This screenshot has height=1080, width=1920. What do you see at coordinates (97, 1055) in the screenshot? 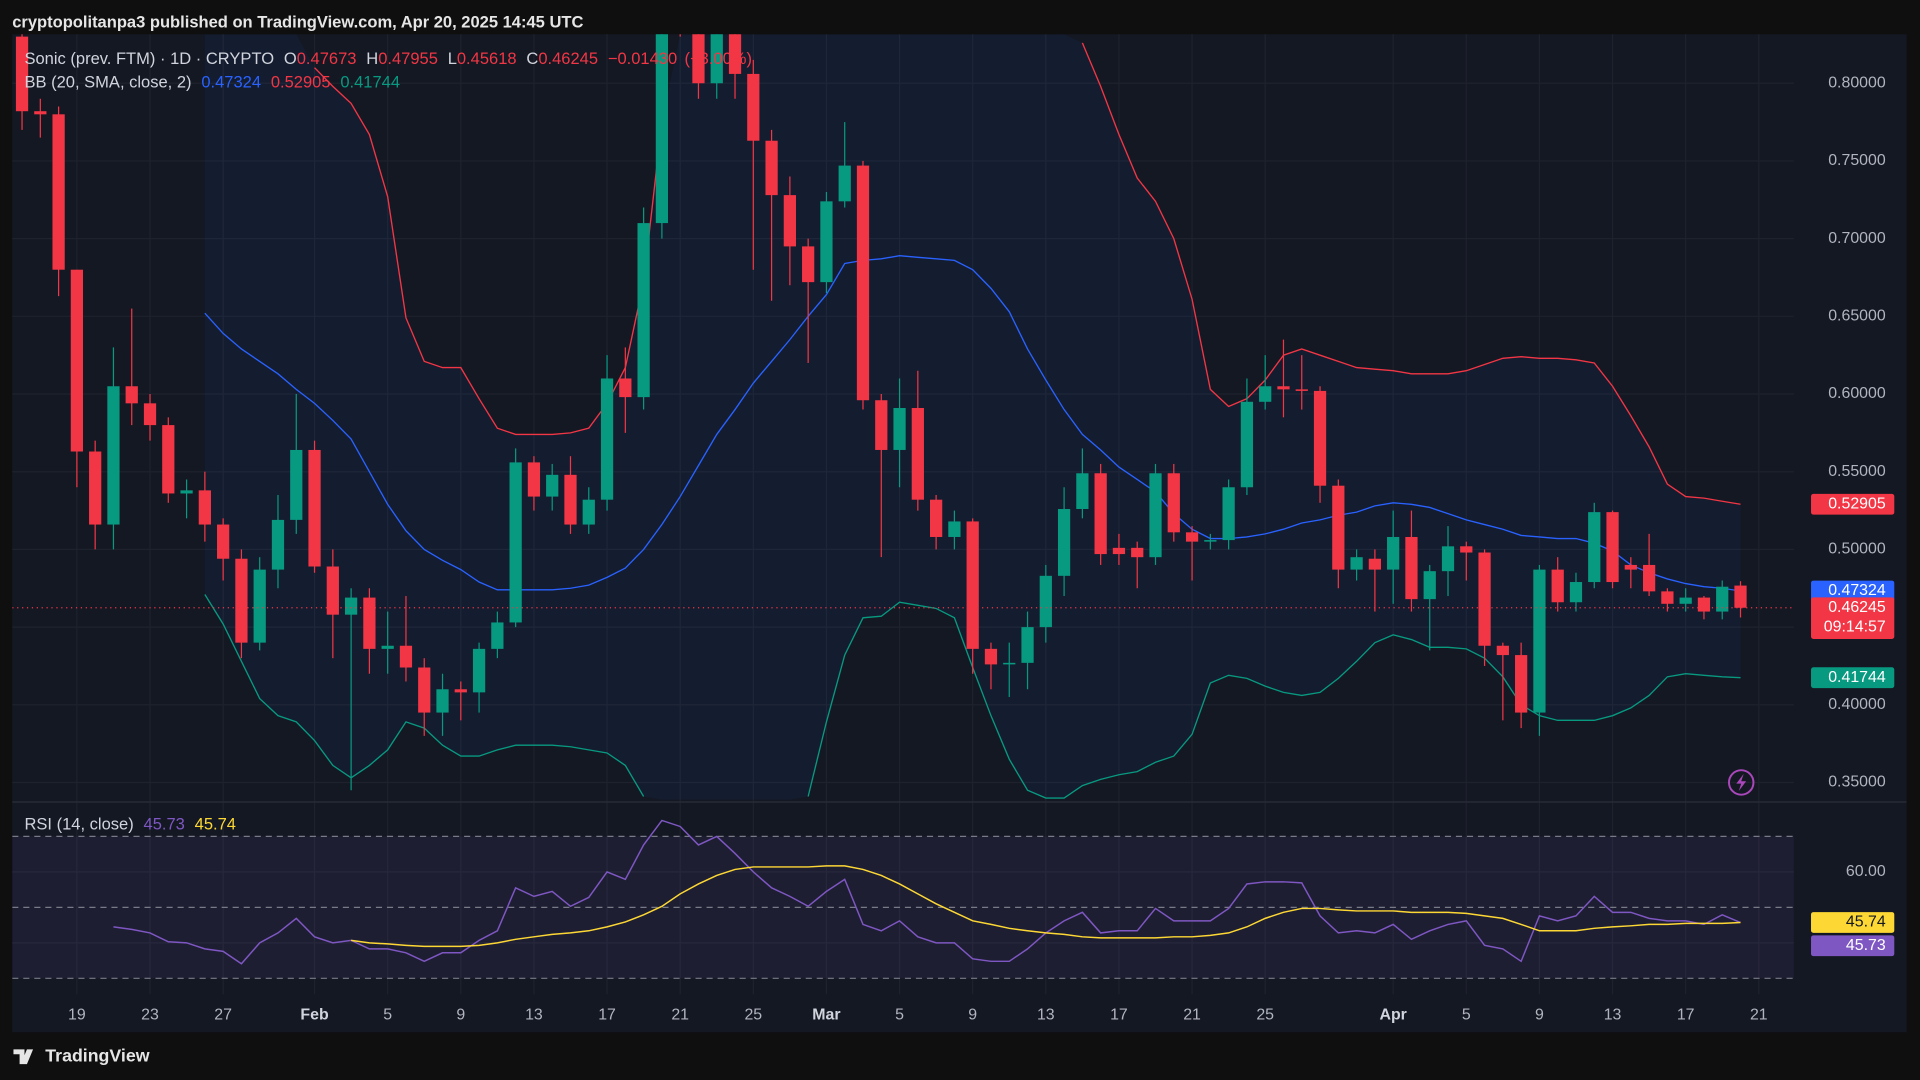
I see `brand-name: TradingView` at bounding box center [97, 1055].